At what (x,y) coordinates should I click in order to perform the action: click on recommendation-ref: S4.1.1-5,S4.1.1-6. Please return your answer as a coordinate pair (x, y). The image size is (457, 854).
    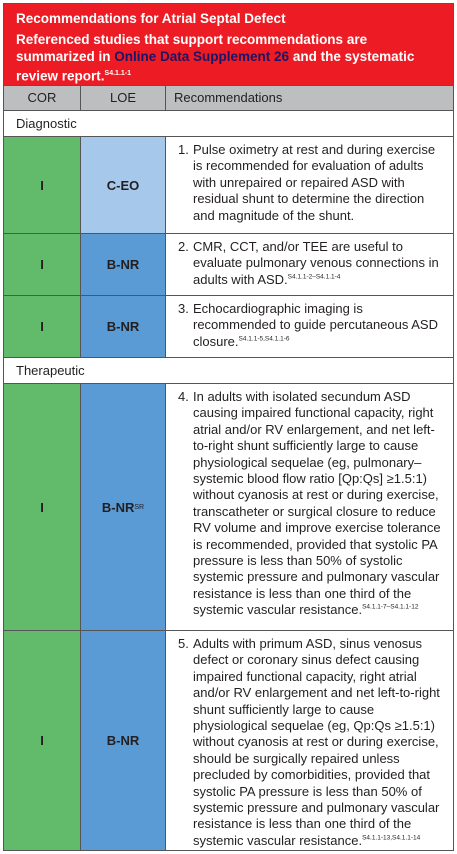
    Looking at the image, I should click on (264, 339).